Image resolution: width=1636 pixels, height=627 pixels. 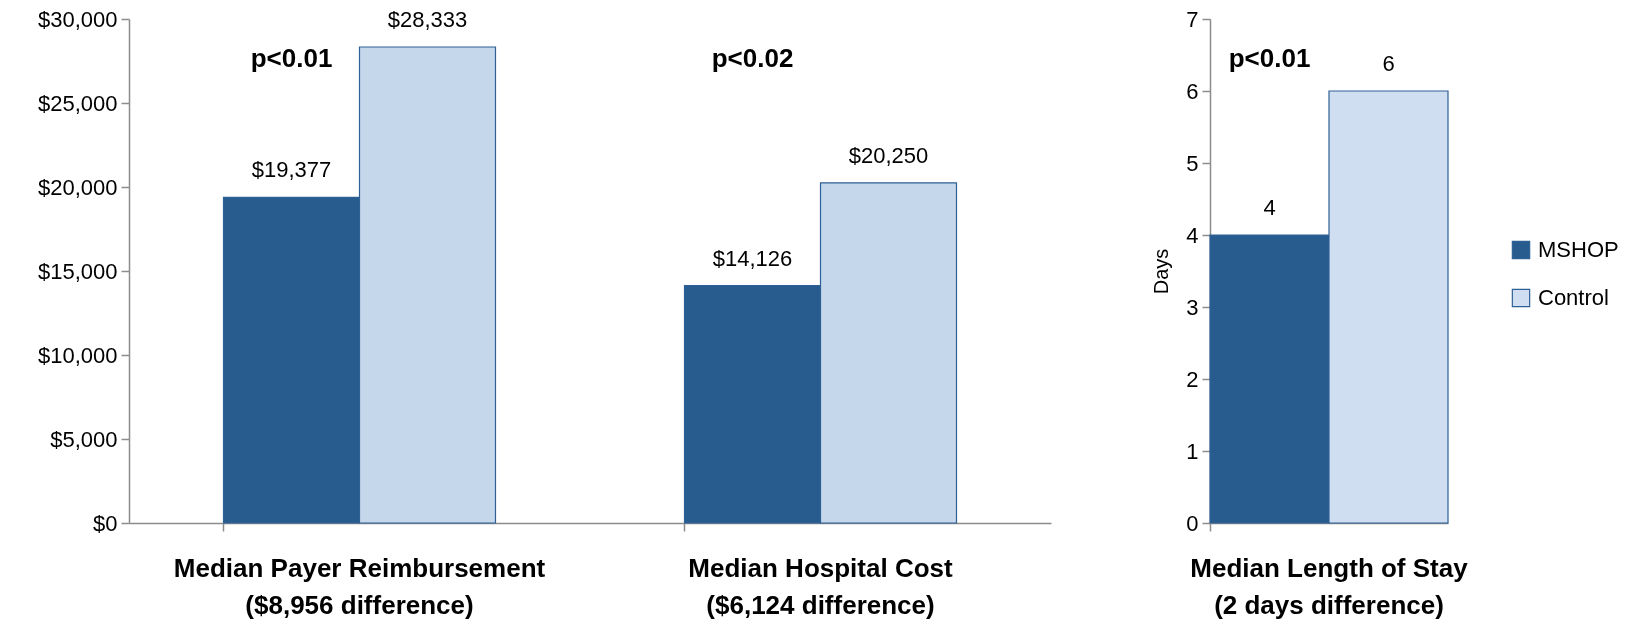 I want to click on y-tick-label: 2, so click(x=1192, y=379).